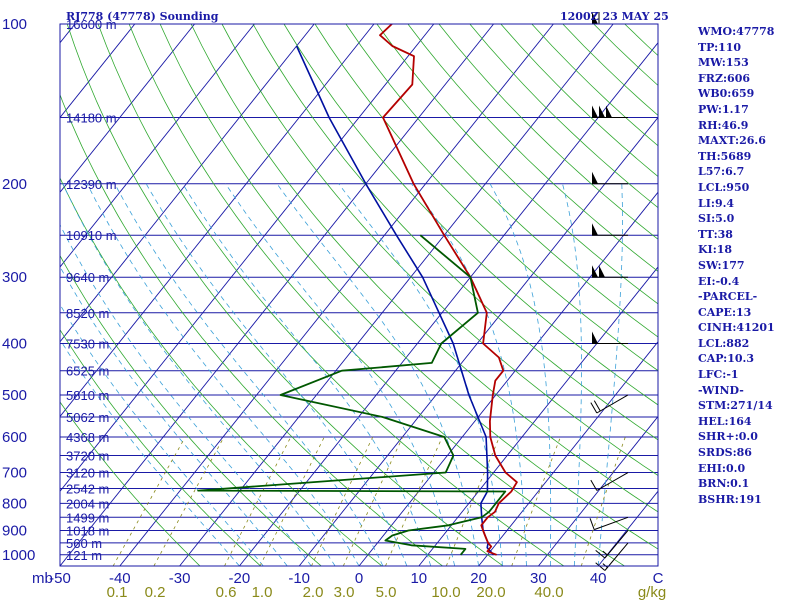  What do you see at coordinates (14, 395) in the screenshot?
I see `pressure-tick-label: 500` at bounding box center [14, 395].